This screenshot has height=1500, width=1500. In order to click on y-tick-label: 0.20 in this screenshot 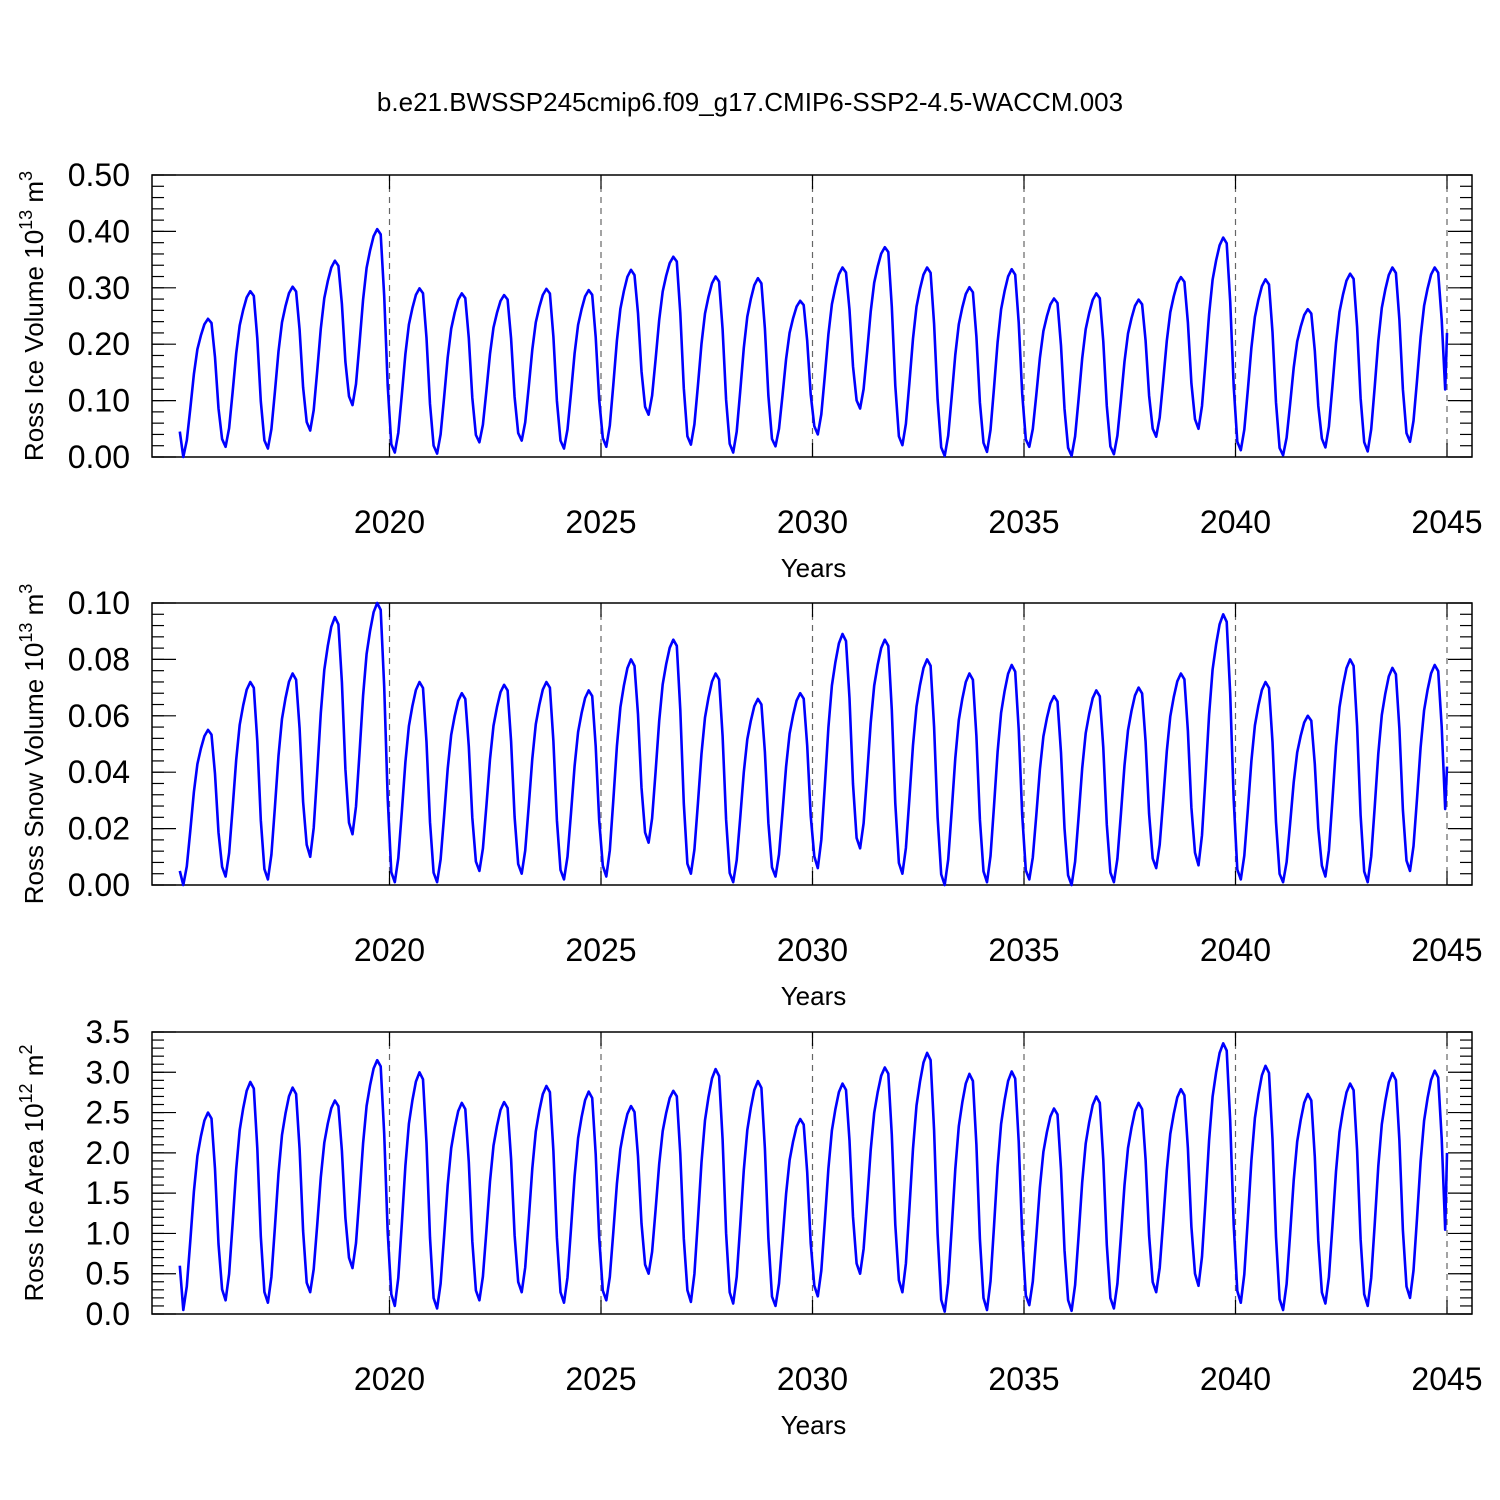, I will do `click(99, 344)`.